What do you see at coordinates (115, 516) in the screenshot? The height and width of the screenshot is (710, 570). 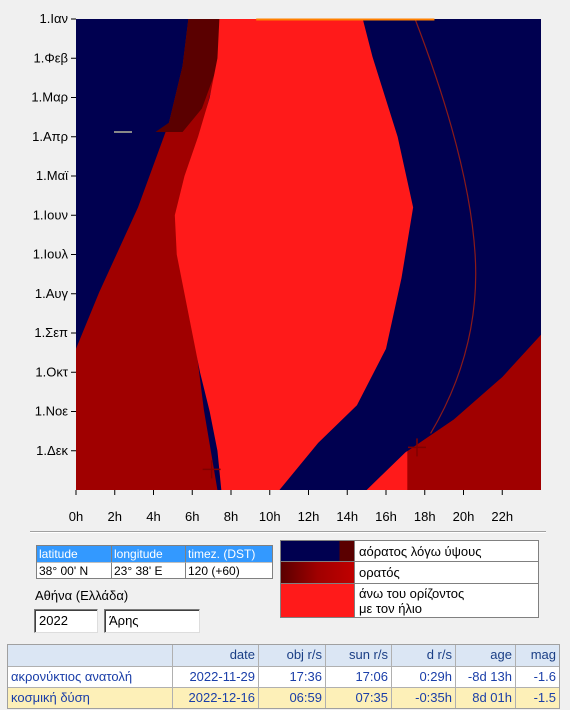 I see `hour-label: 2h` at bounding box center [115, 516].